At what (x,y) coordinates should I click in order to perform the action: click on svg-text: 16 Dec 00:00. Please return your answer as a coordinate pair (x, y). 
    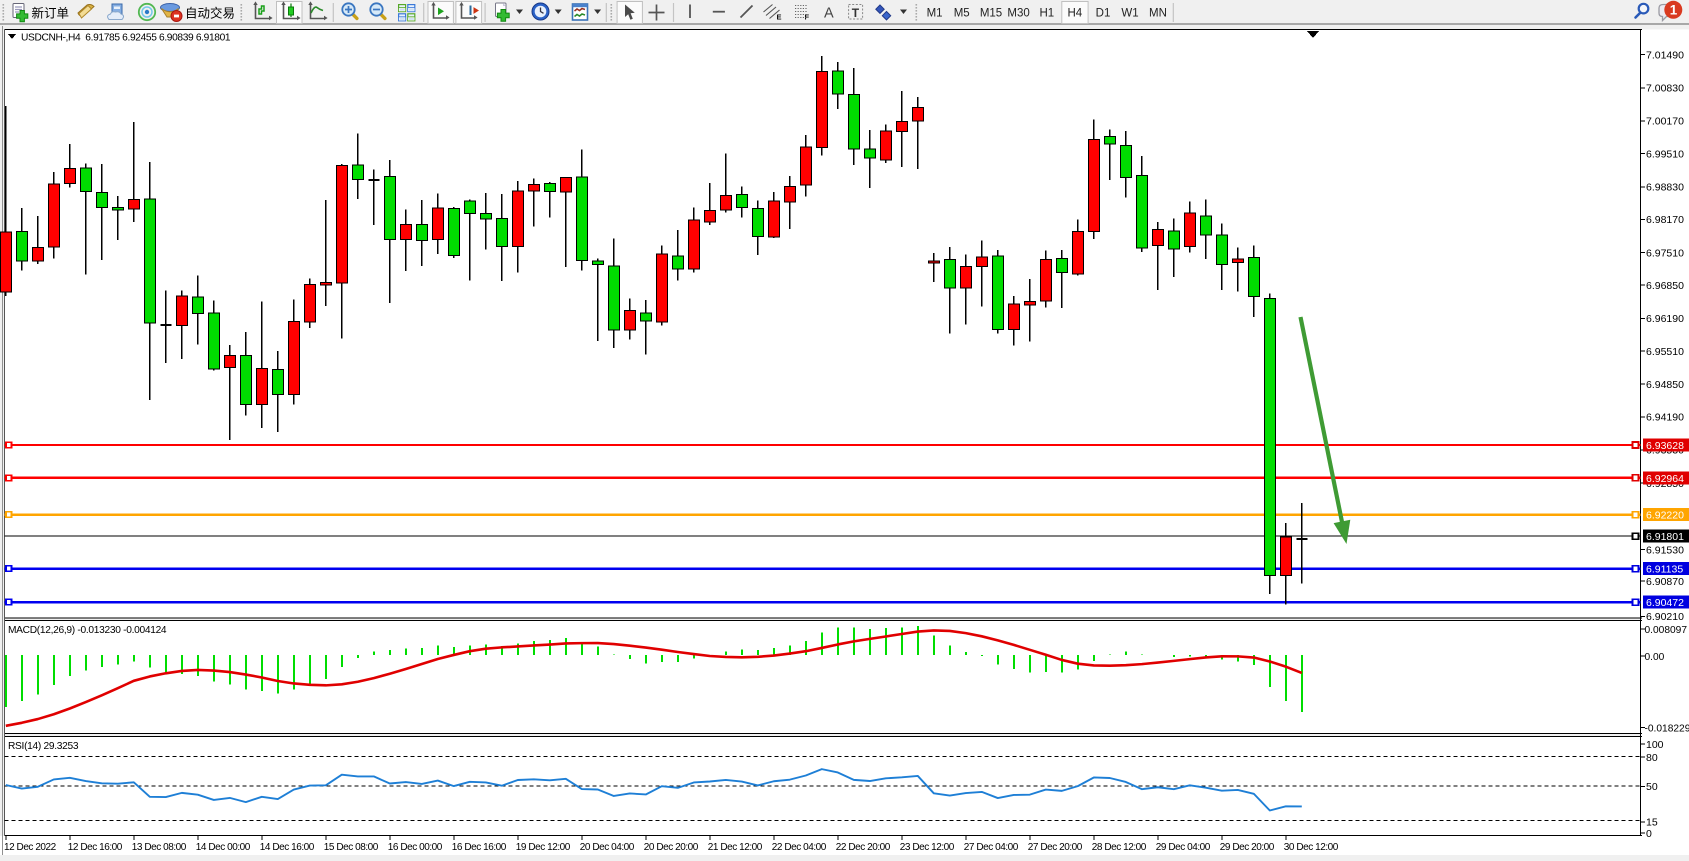
    Looking at the image, I should click on (415, 847).